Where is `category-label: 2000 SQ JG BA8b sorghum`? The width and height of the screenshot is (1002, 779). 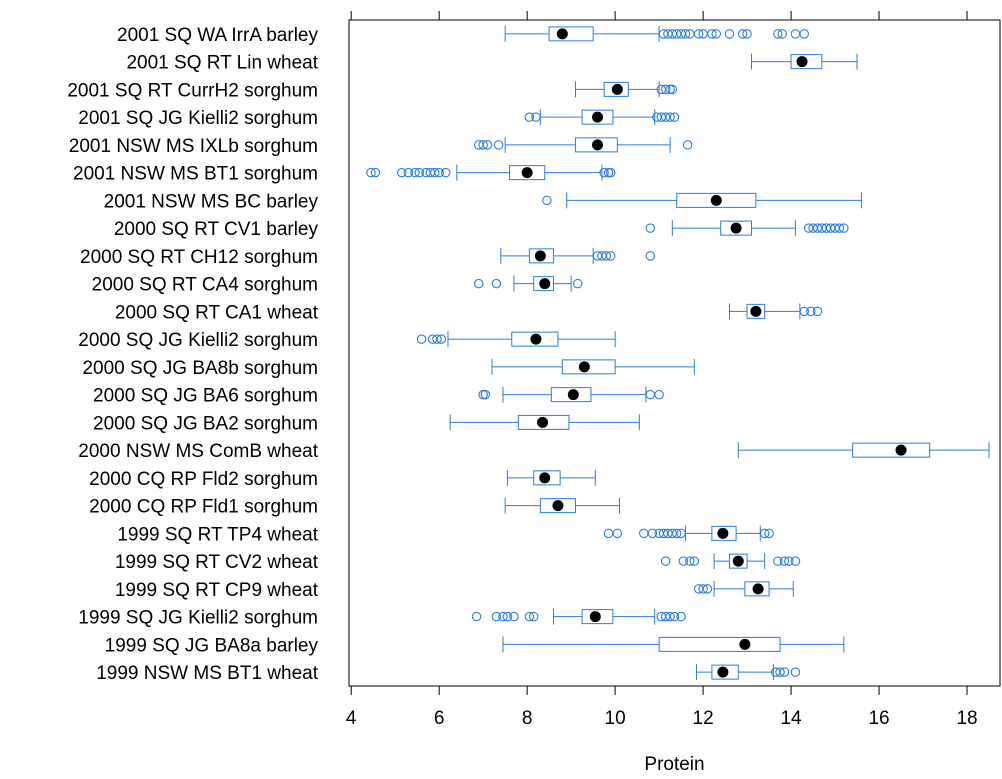 category-label: 2000 SQ JG BA8b sorghum is located at coordinates (200, 368).